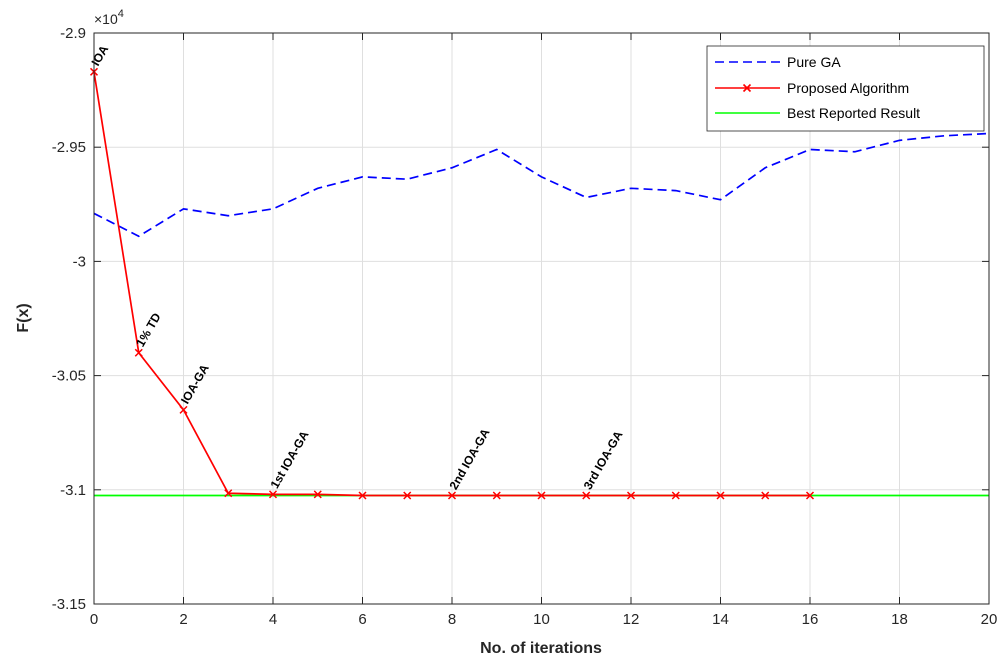  I want to click on x-tick-label: 6, so click(362, 619).